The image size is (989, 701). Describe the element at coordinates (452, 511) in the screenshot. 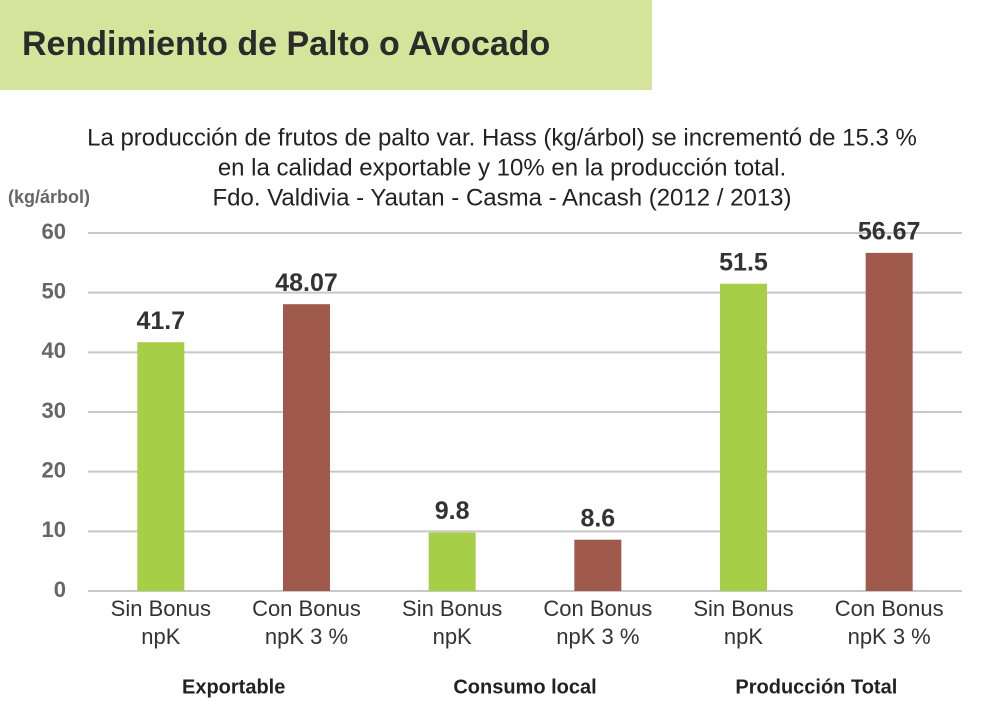

I see `value-label: 9.8` at that location.